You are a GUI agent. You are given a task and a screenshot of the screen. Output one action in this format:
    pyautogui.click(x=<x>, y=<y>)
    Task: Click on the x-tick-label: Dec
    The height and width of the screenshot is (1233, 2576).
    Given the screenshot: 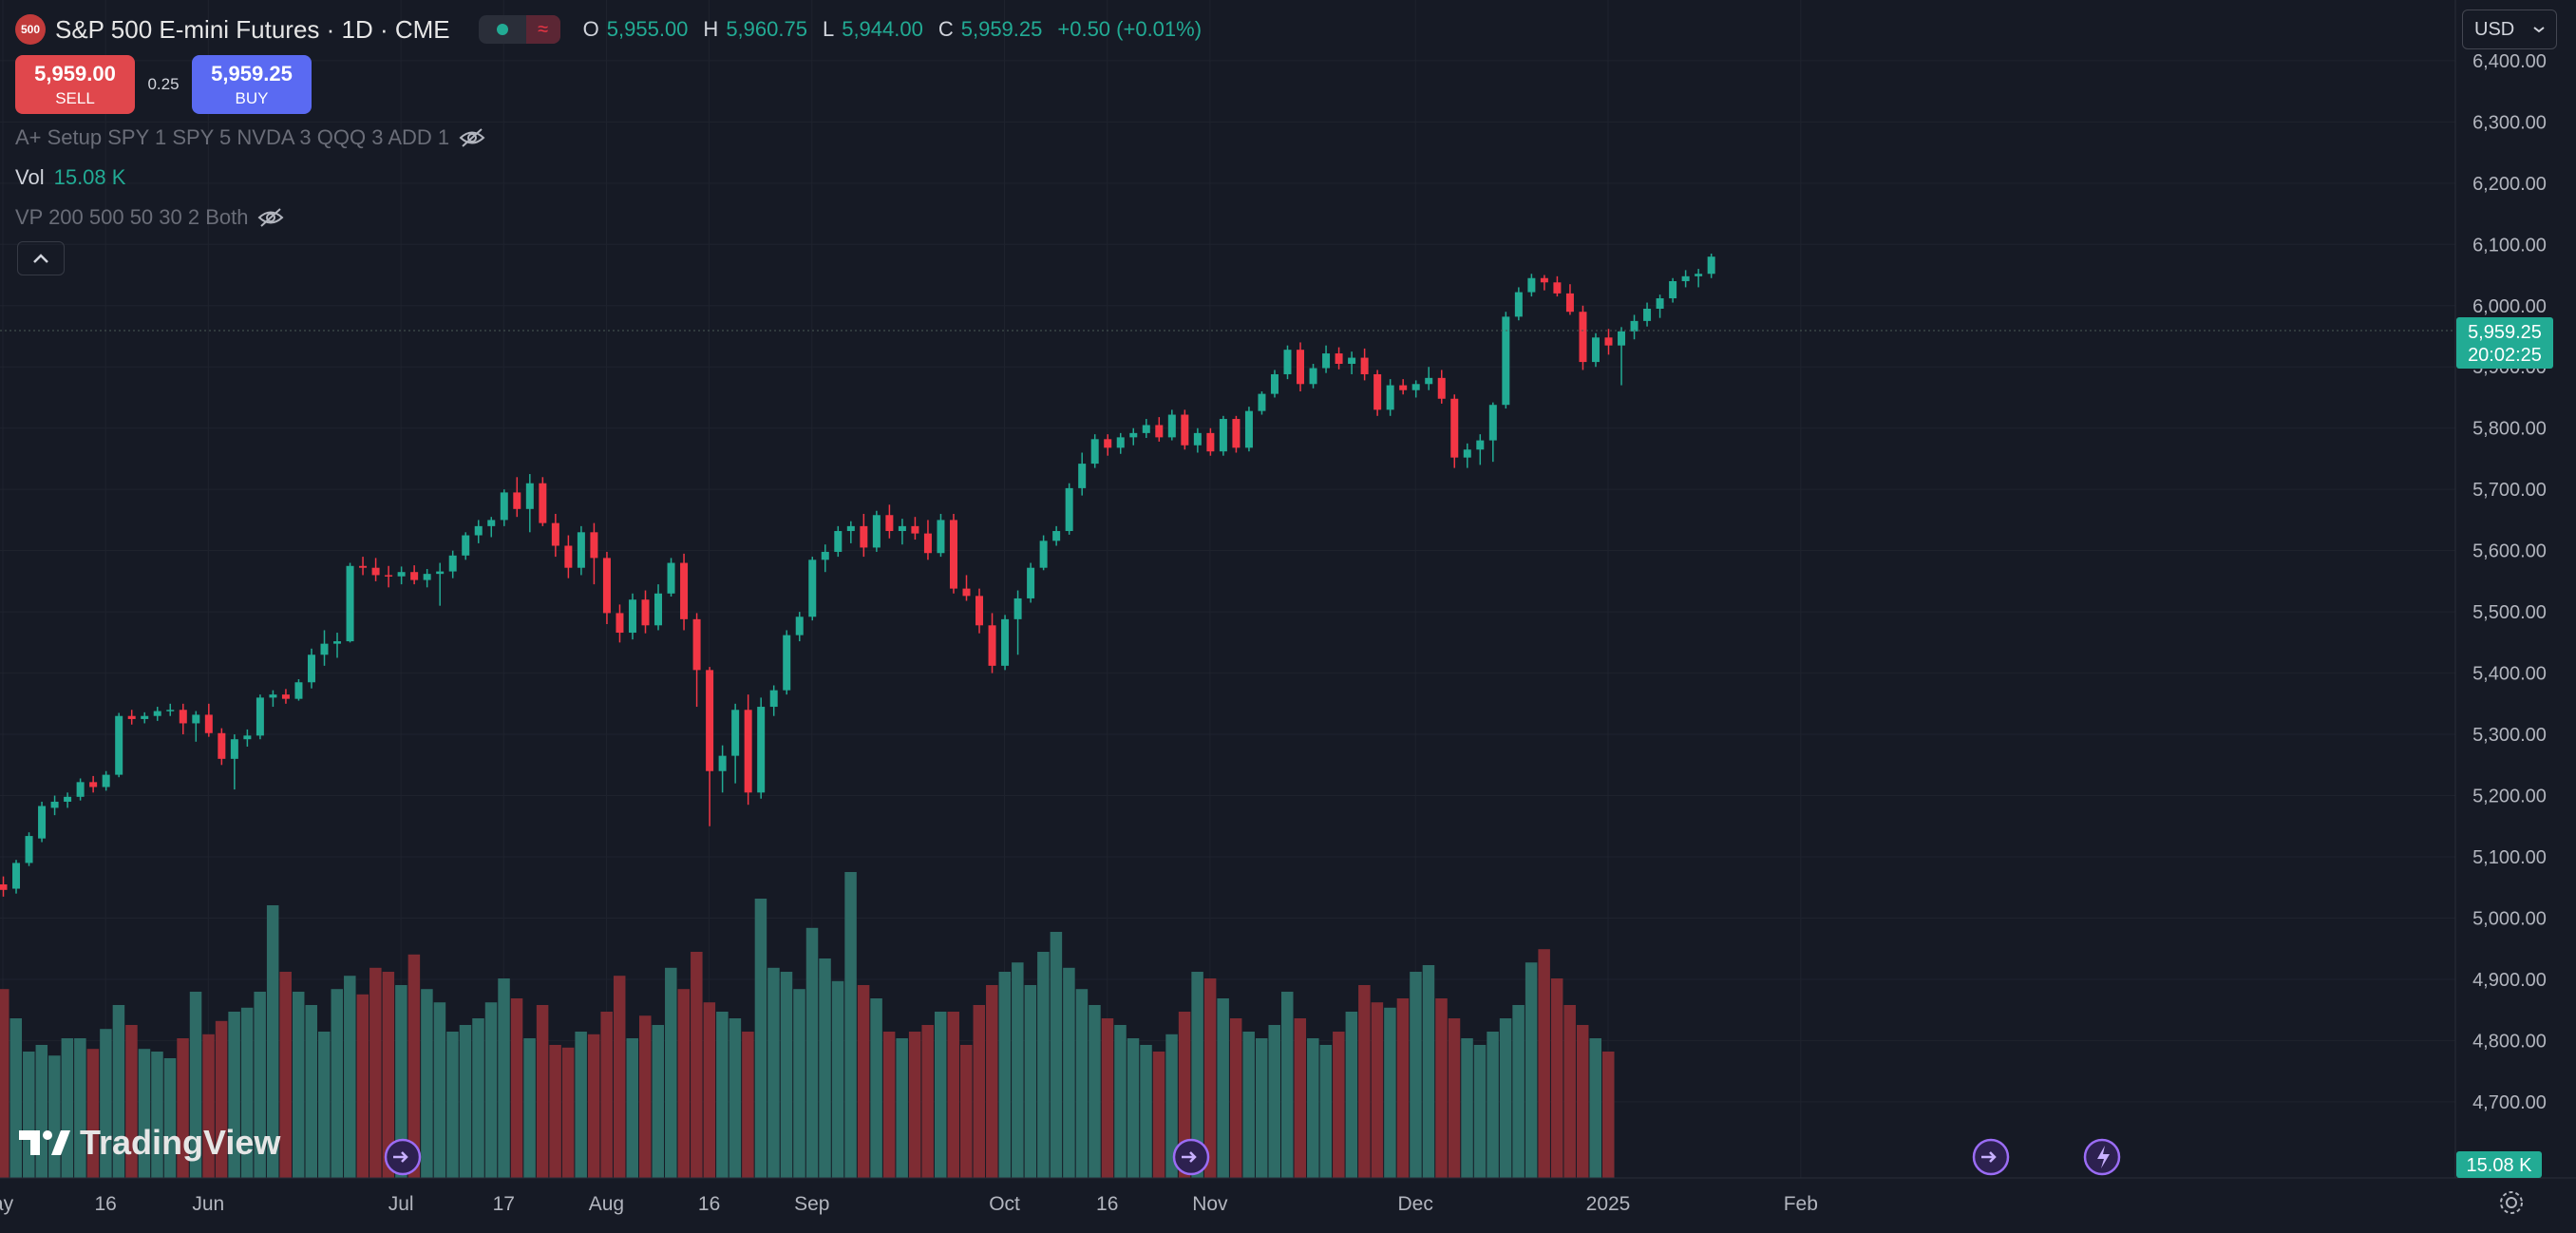 What is the action you would take?
    pyautogui.click(x=1415, y=1204)
    